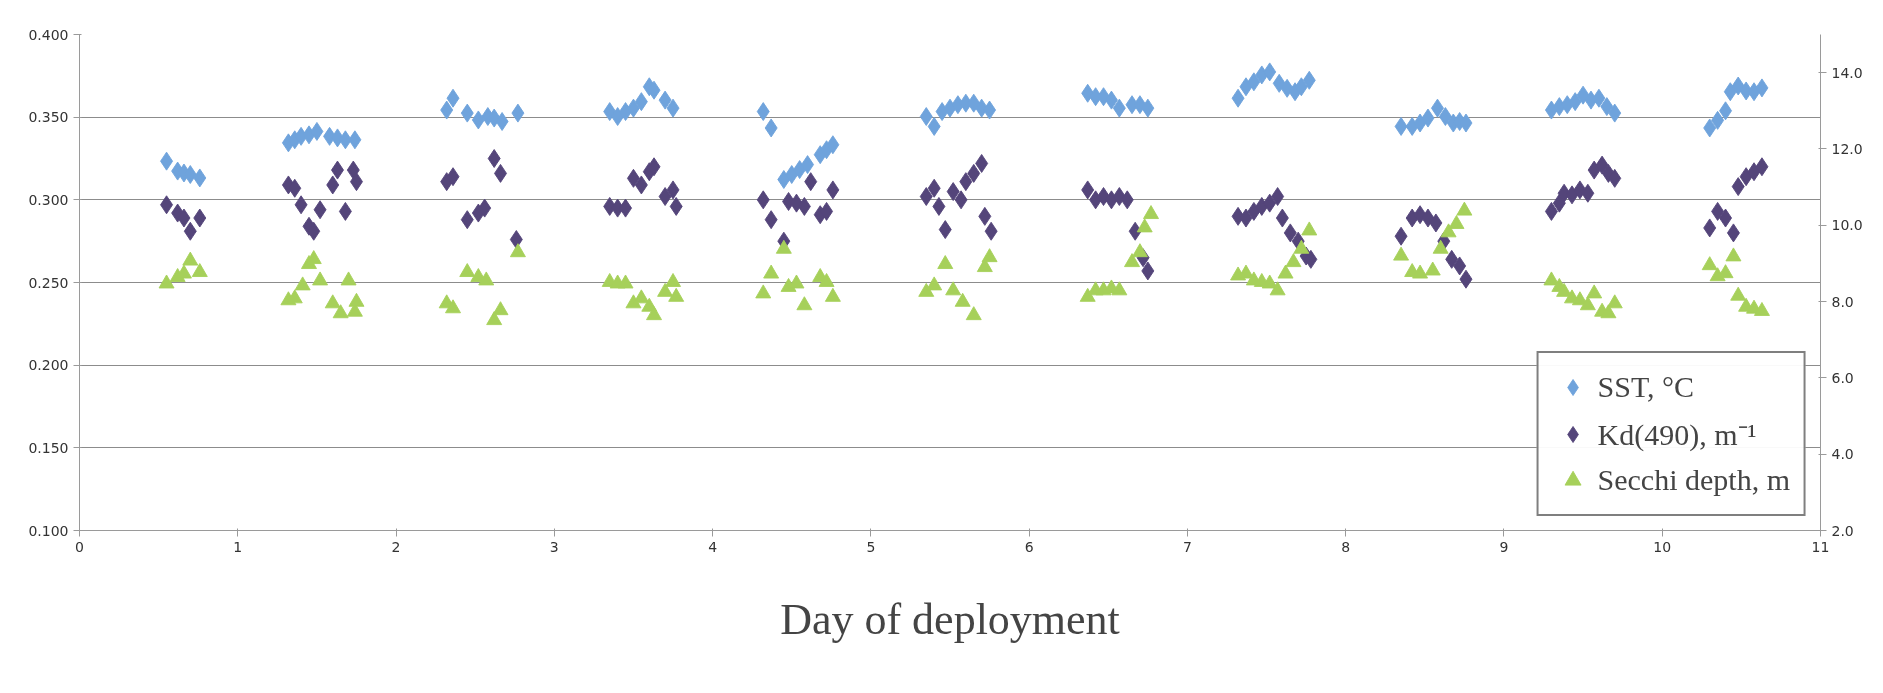 Image resolution: width=1883 pixels, height=693 pixels. Describe the element at coordinates (48, 365) in the screenshot. I see `y-tick-label: 0.200` at that location.